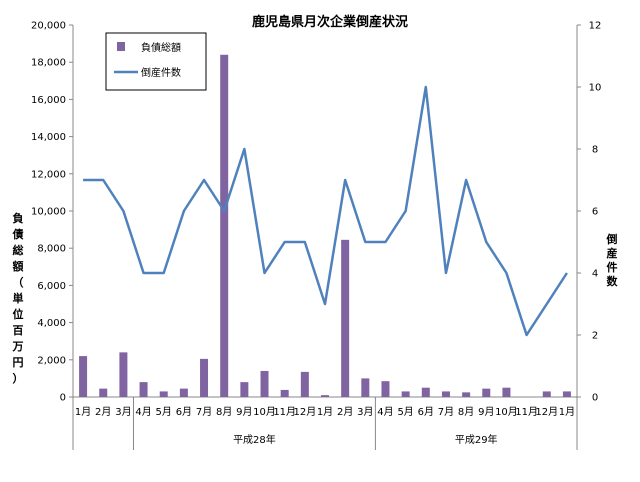 The image size is (640, 482). What do you see at coordinates (612, 253) in the screenshot?
I see `axis-label-char: 産` at bounding box center [612, 253].